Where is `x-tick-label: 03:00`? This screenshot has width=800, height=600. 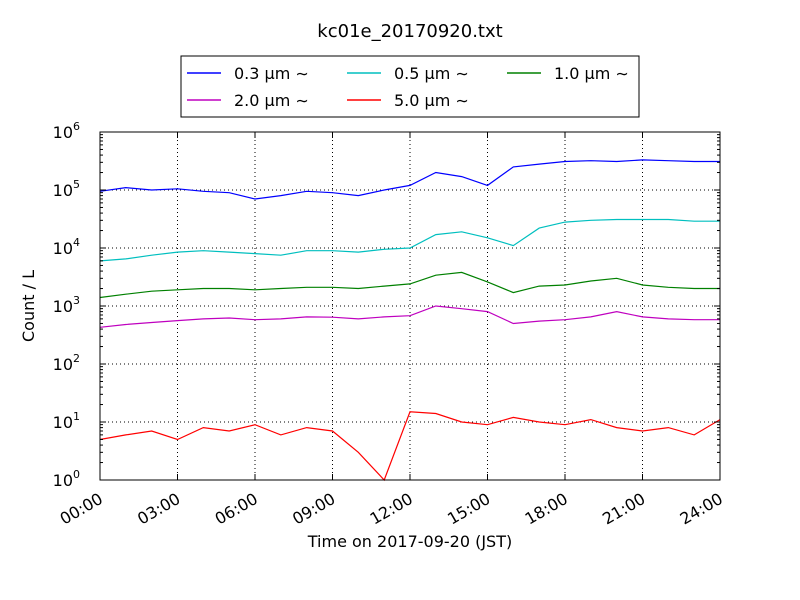 x-tick-label: 03:00 is located at coordinates (158, 509).